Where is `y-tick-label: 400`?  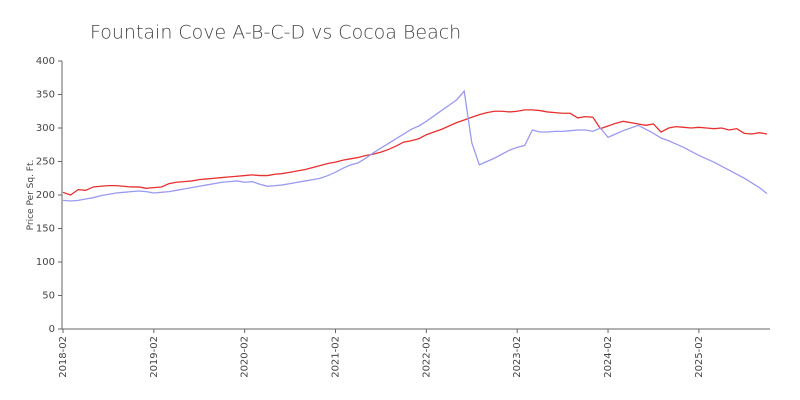
y-tick-label: 400 is located at coordinates (45, 61).